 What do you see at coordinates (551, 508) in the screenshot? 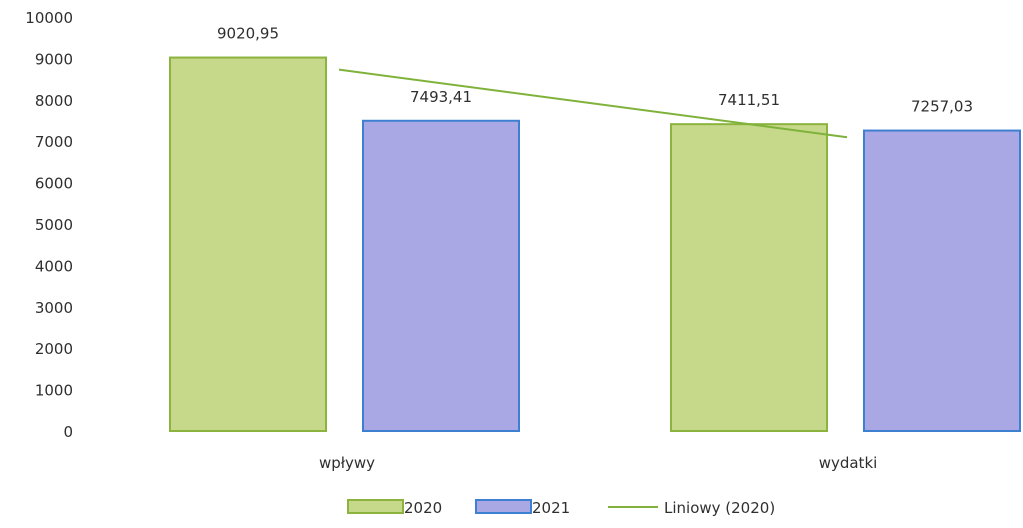
I see `legend-label: 2021` at bounding box center [551, 508].